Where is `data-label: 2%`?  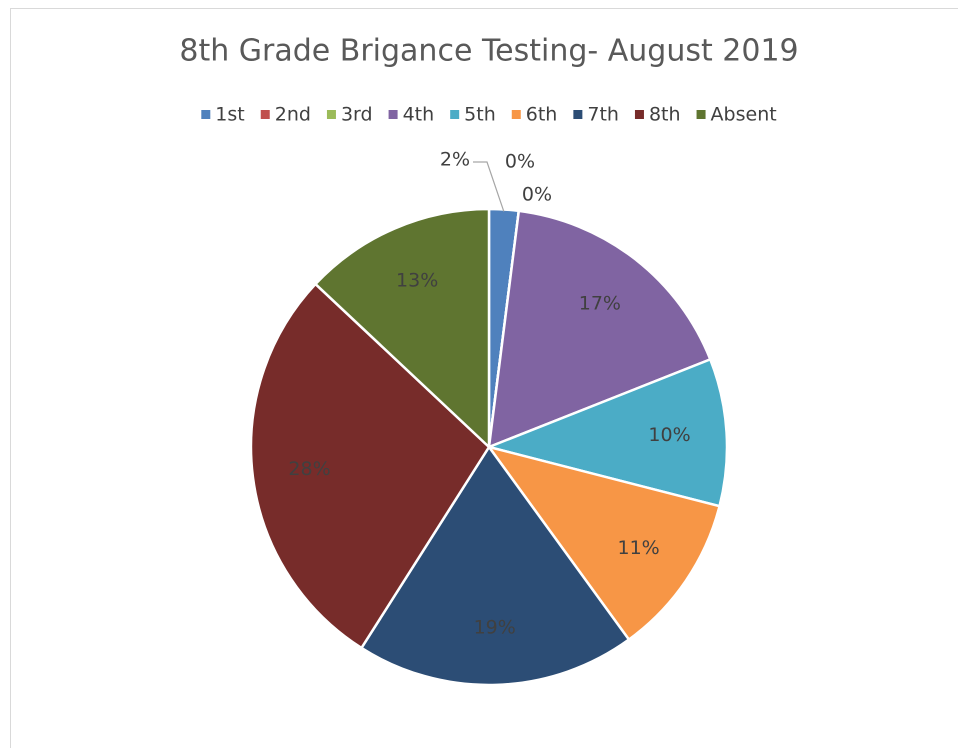 data-label: 2% is located at coordinates (455, 160).